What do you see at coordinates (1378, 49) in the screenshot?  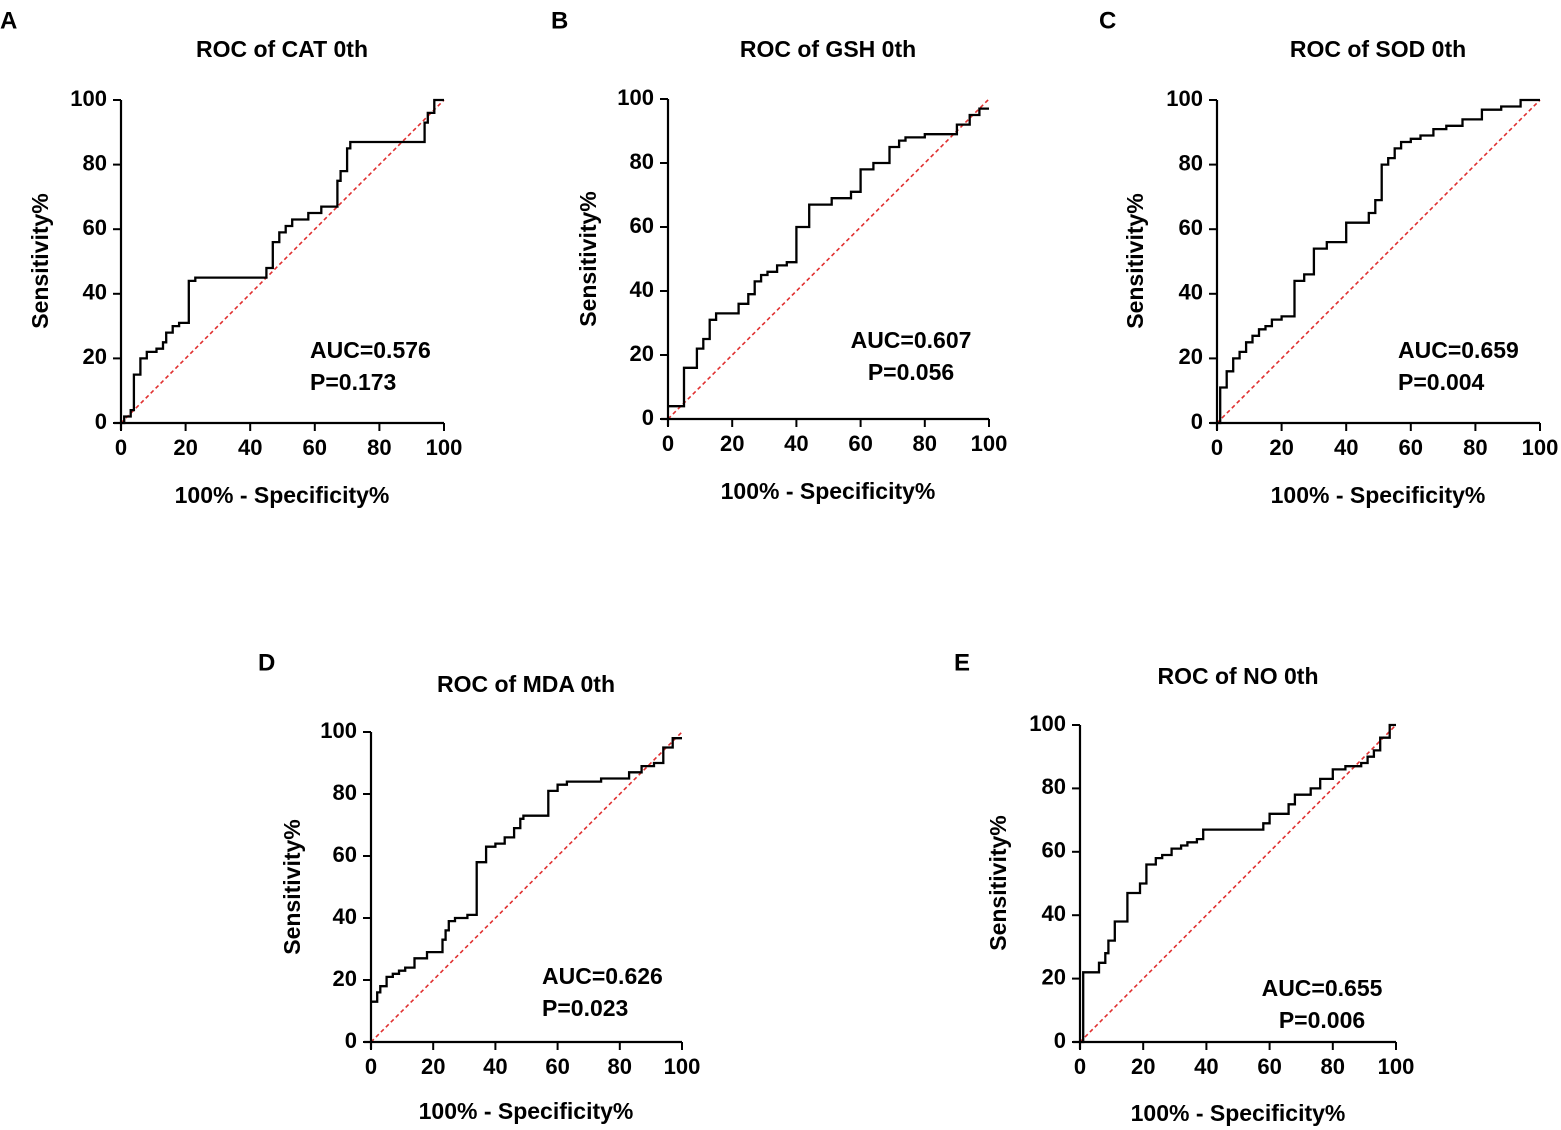 I see `chart-title: ROC of SOD 0th` at bounding box center [1378, 49].